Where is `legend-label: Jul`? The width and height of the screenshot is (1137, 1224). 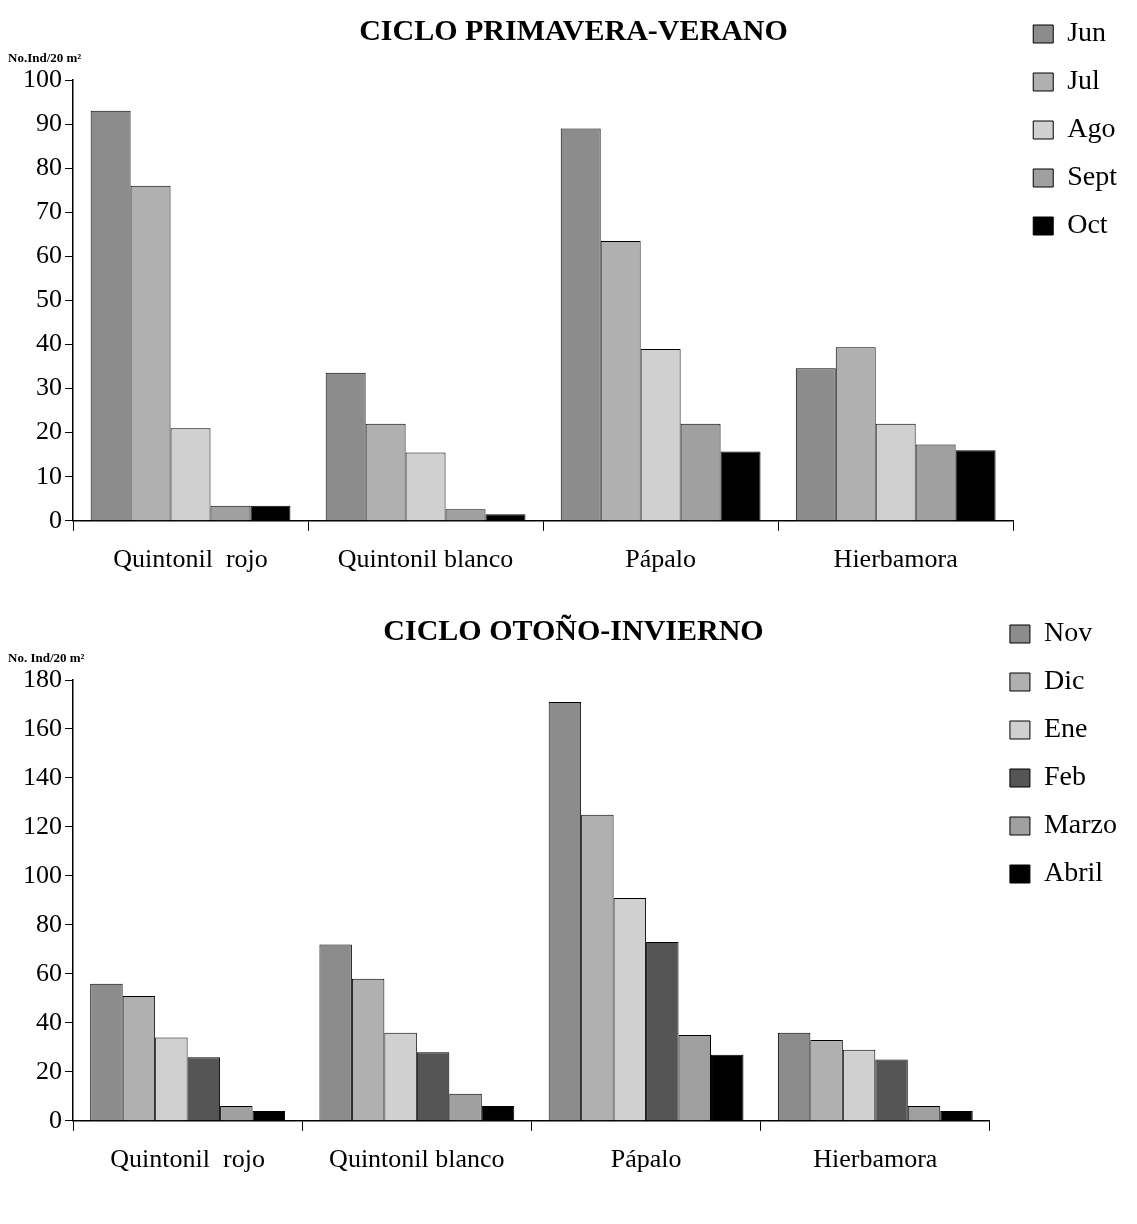
legend-label: Jul is located at coordinates (1084, 80).